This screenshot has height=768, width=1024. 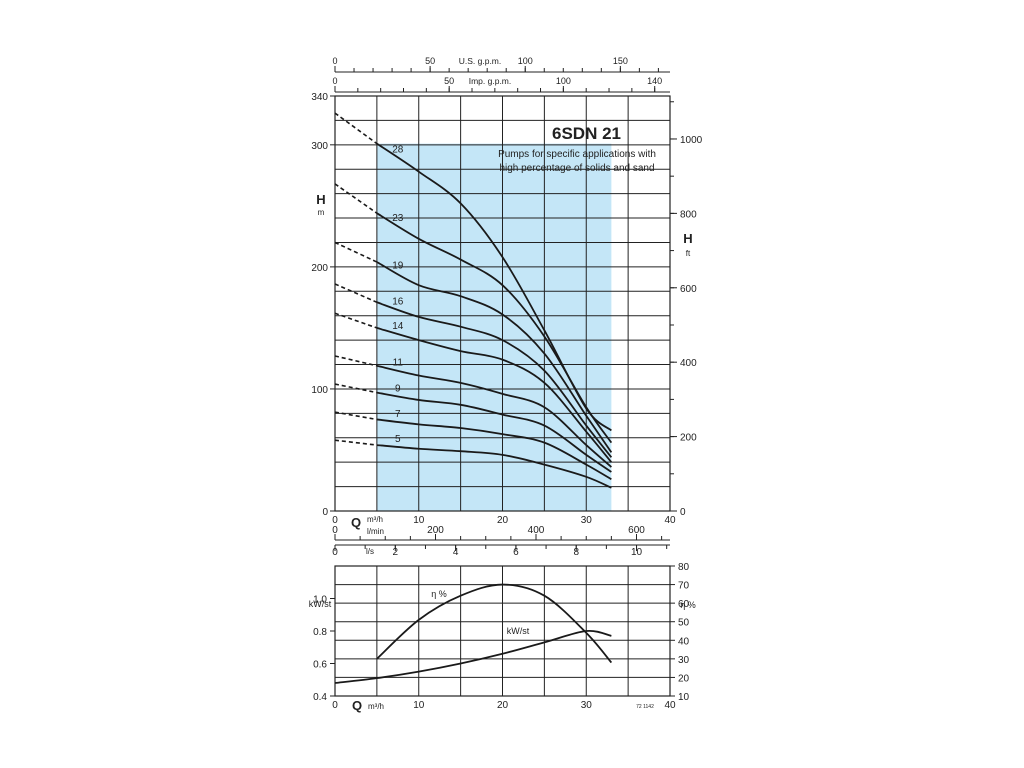 What do you see at coordinates (504, 536) in the screenshot?
I see `bottom-flow-axes: 0 10 20 30 40 Q m³/h 0 200 400 600 l/min 0 2 4 6 8 10 l/s` at bounding box center [504, 536].